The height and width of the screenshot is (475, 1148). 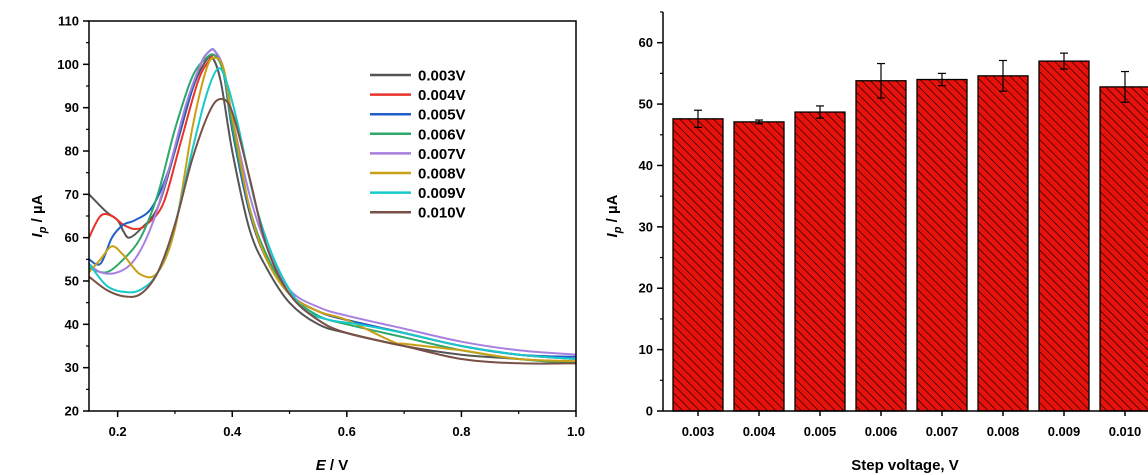 I want to click on bar-y-axis-unit: / µA, so click(x=612, y=210).